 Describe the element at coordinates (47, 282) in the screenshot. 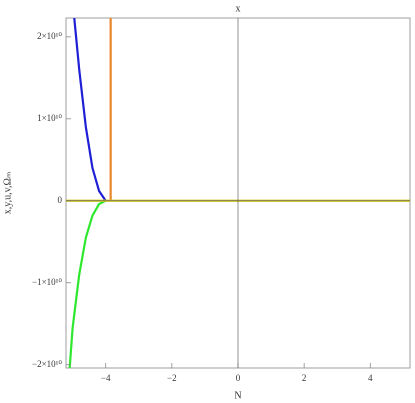

I see `y-tick-label: −1×10¹⁰` at that location.